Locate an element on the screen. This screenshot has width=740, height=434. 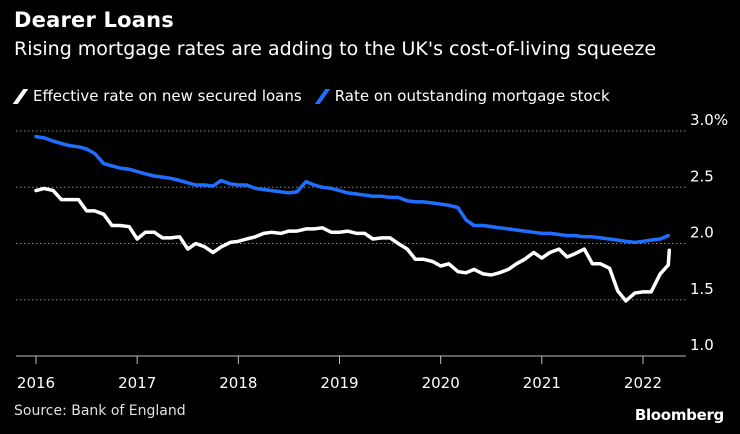
source-note: Source: Bank of England is located at coordinates (100, 411).